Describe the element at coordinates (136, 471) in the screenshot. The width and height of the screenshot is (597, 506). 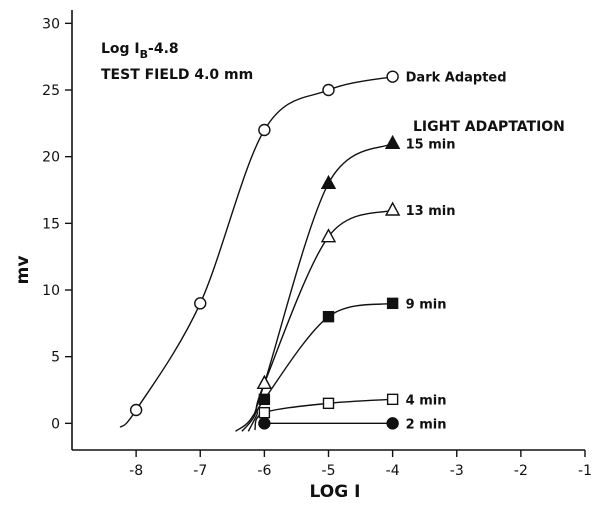
I see `x-tick-label: -8` at that location.